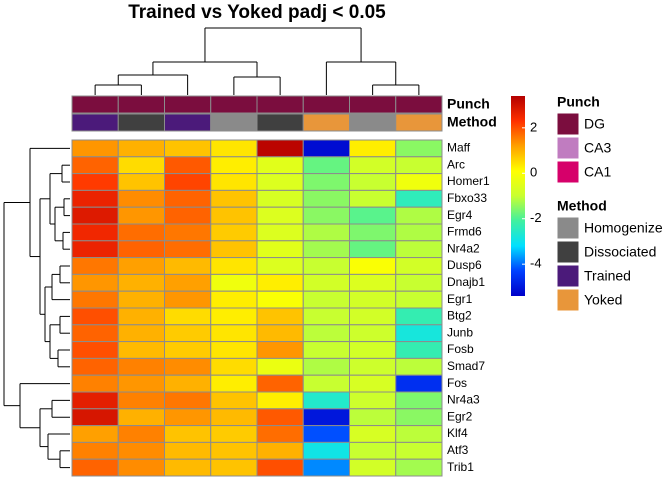  What do you see at coordinates (457, 433) in the screenshot?
I see `row-label: Klf4` at bounding box center [457, 433].